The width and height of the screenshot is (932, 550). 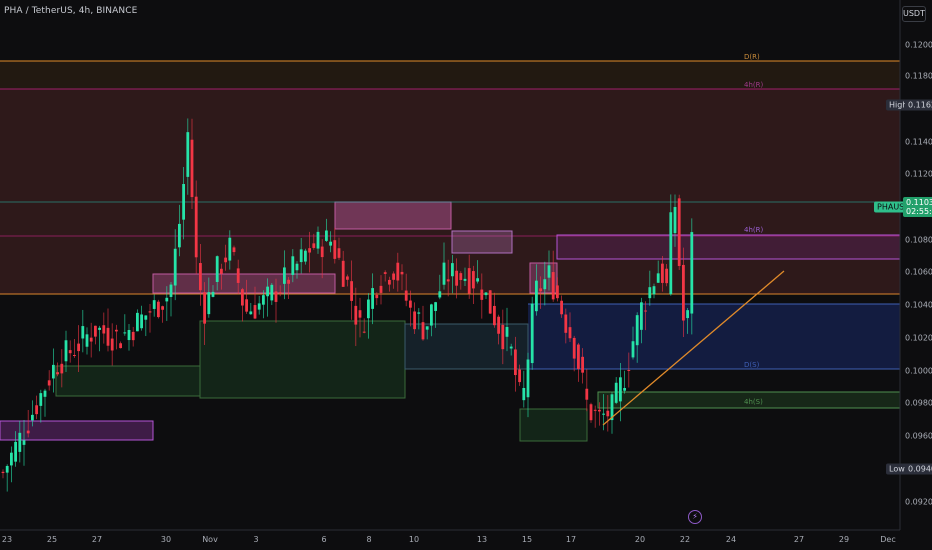 What do you see at coordinates (731, 539) in the screenshot?
I see `time-tick: 24` at bounding box center [731, 539].